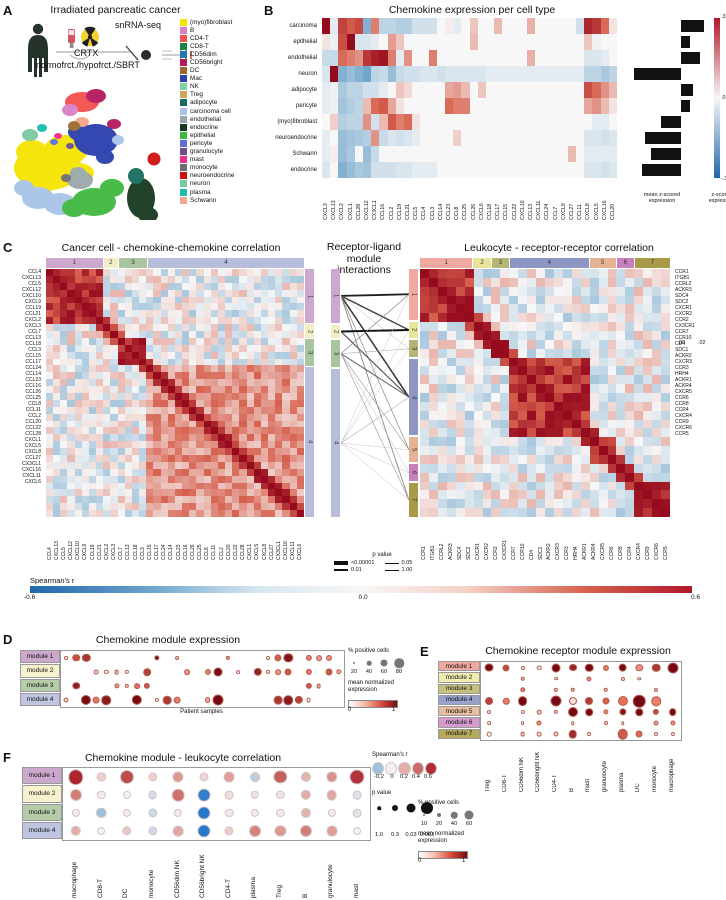 The height and width of the screenshot is (900, 726). What do you see at coordinates (207, 38) in the screenshot?
I see `celltype-legend-item: CD4-T` at bounding box center [207, 38].